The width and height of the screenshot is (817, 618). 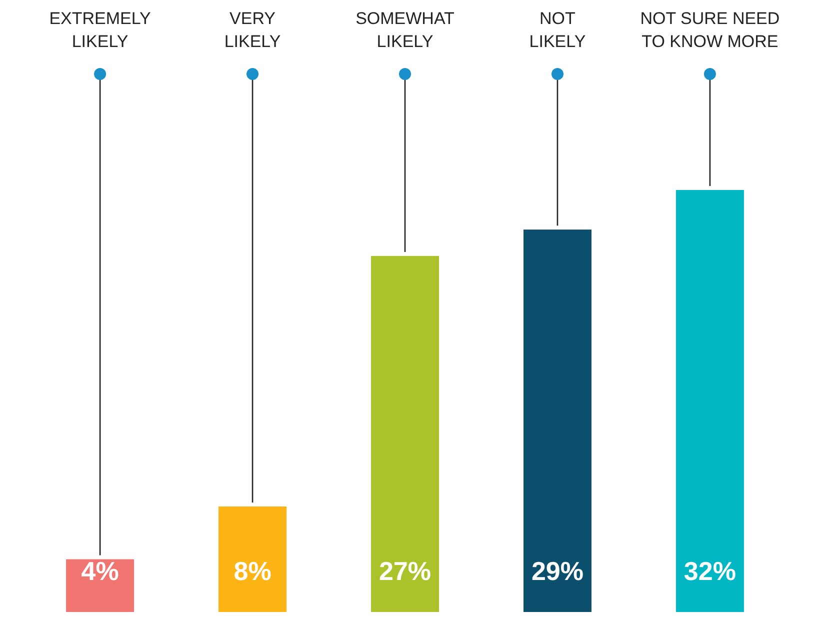 What do you see at coordinates (405, 30) in the screenshot?
I see `x-tick-label: SOMEWHAT LIKELY` at bounding box center [405, 30].